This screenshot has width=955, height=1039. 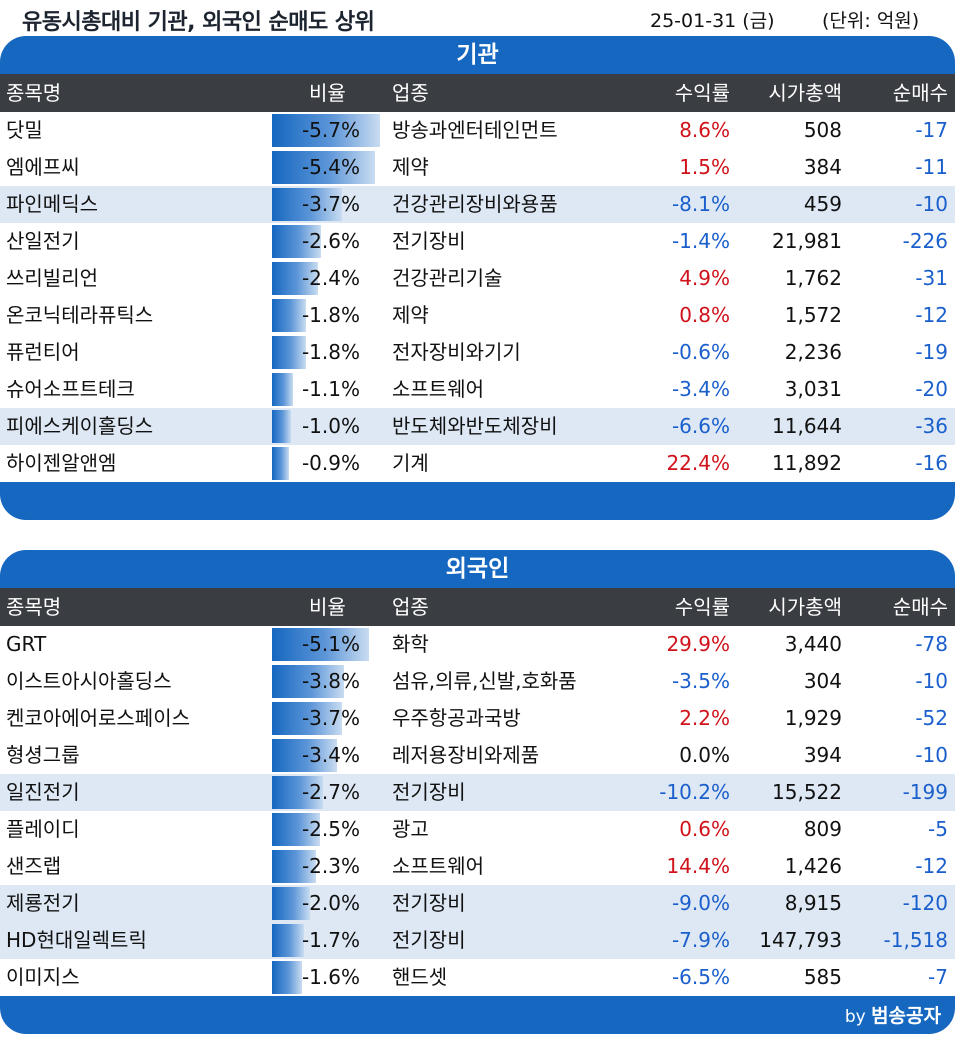 I want to click on col-return-header: 수익률, so click(x=702, y=607).